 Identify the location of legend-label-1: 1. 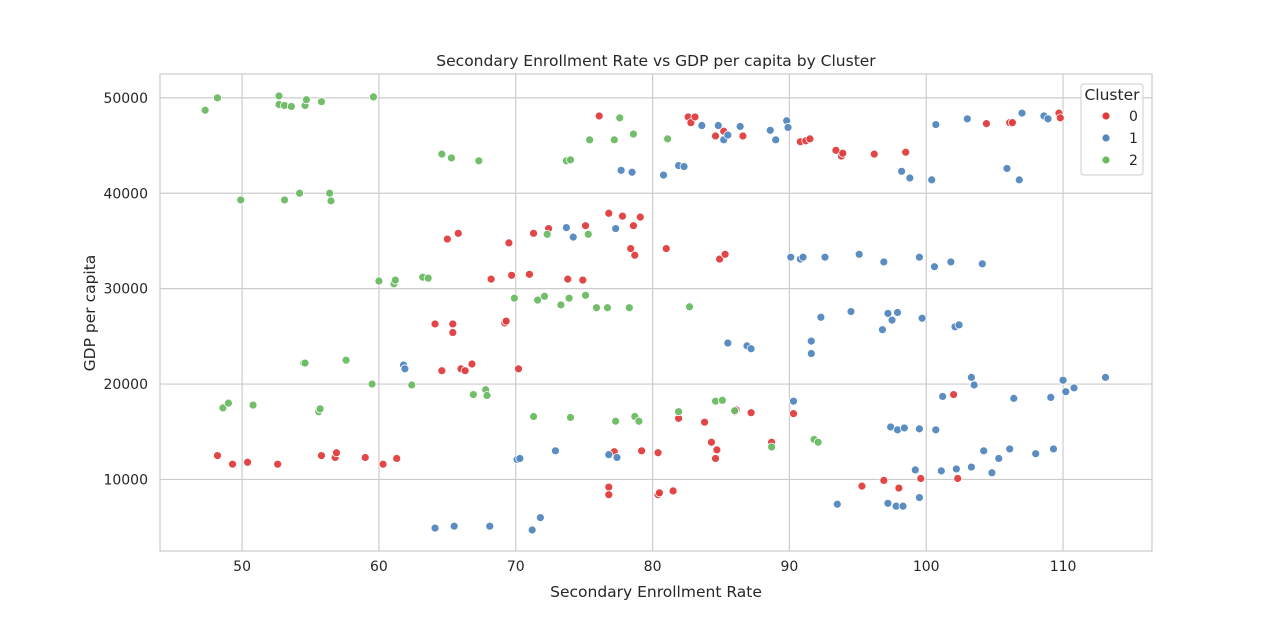
(1133, 139).